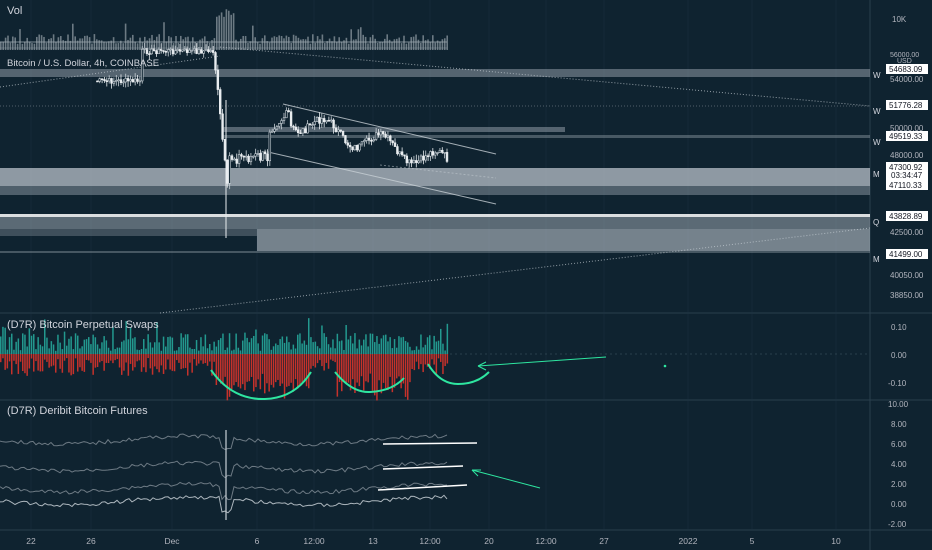 Image resolution: width=932 pixels, height=550 pixels. I want to click on swaps-pane-title: (D7R) Bitcoin Perpetual Swaps, so click(83, 325).